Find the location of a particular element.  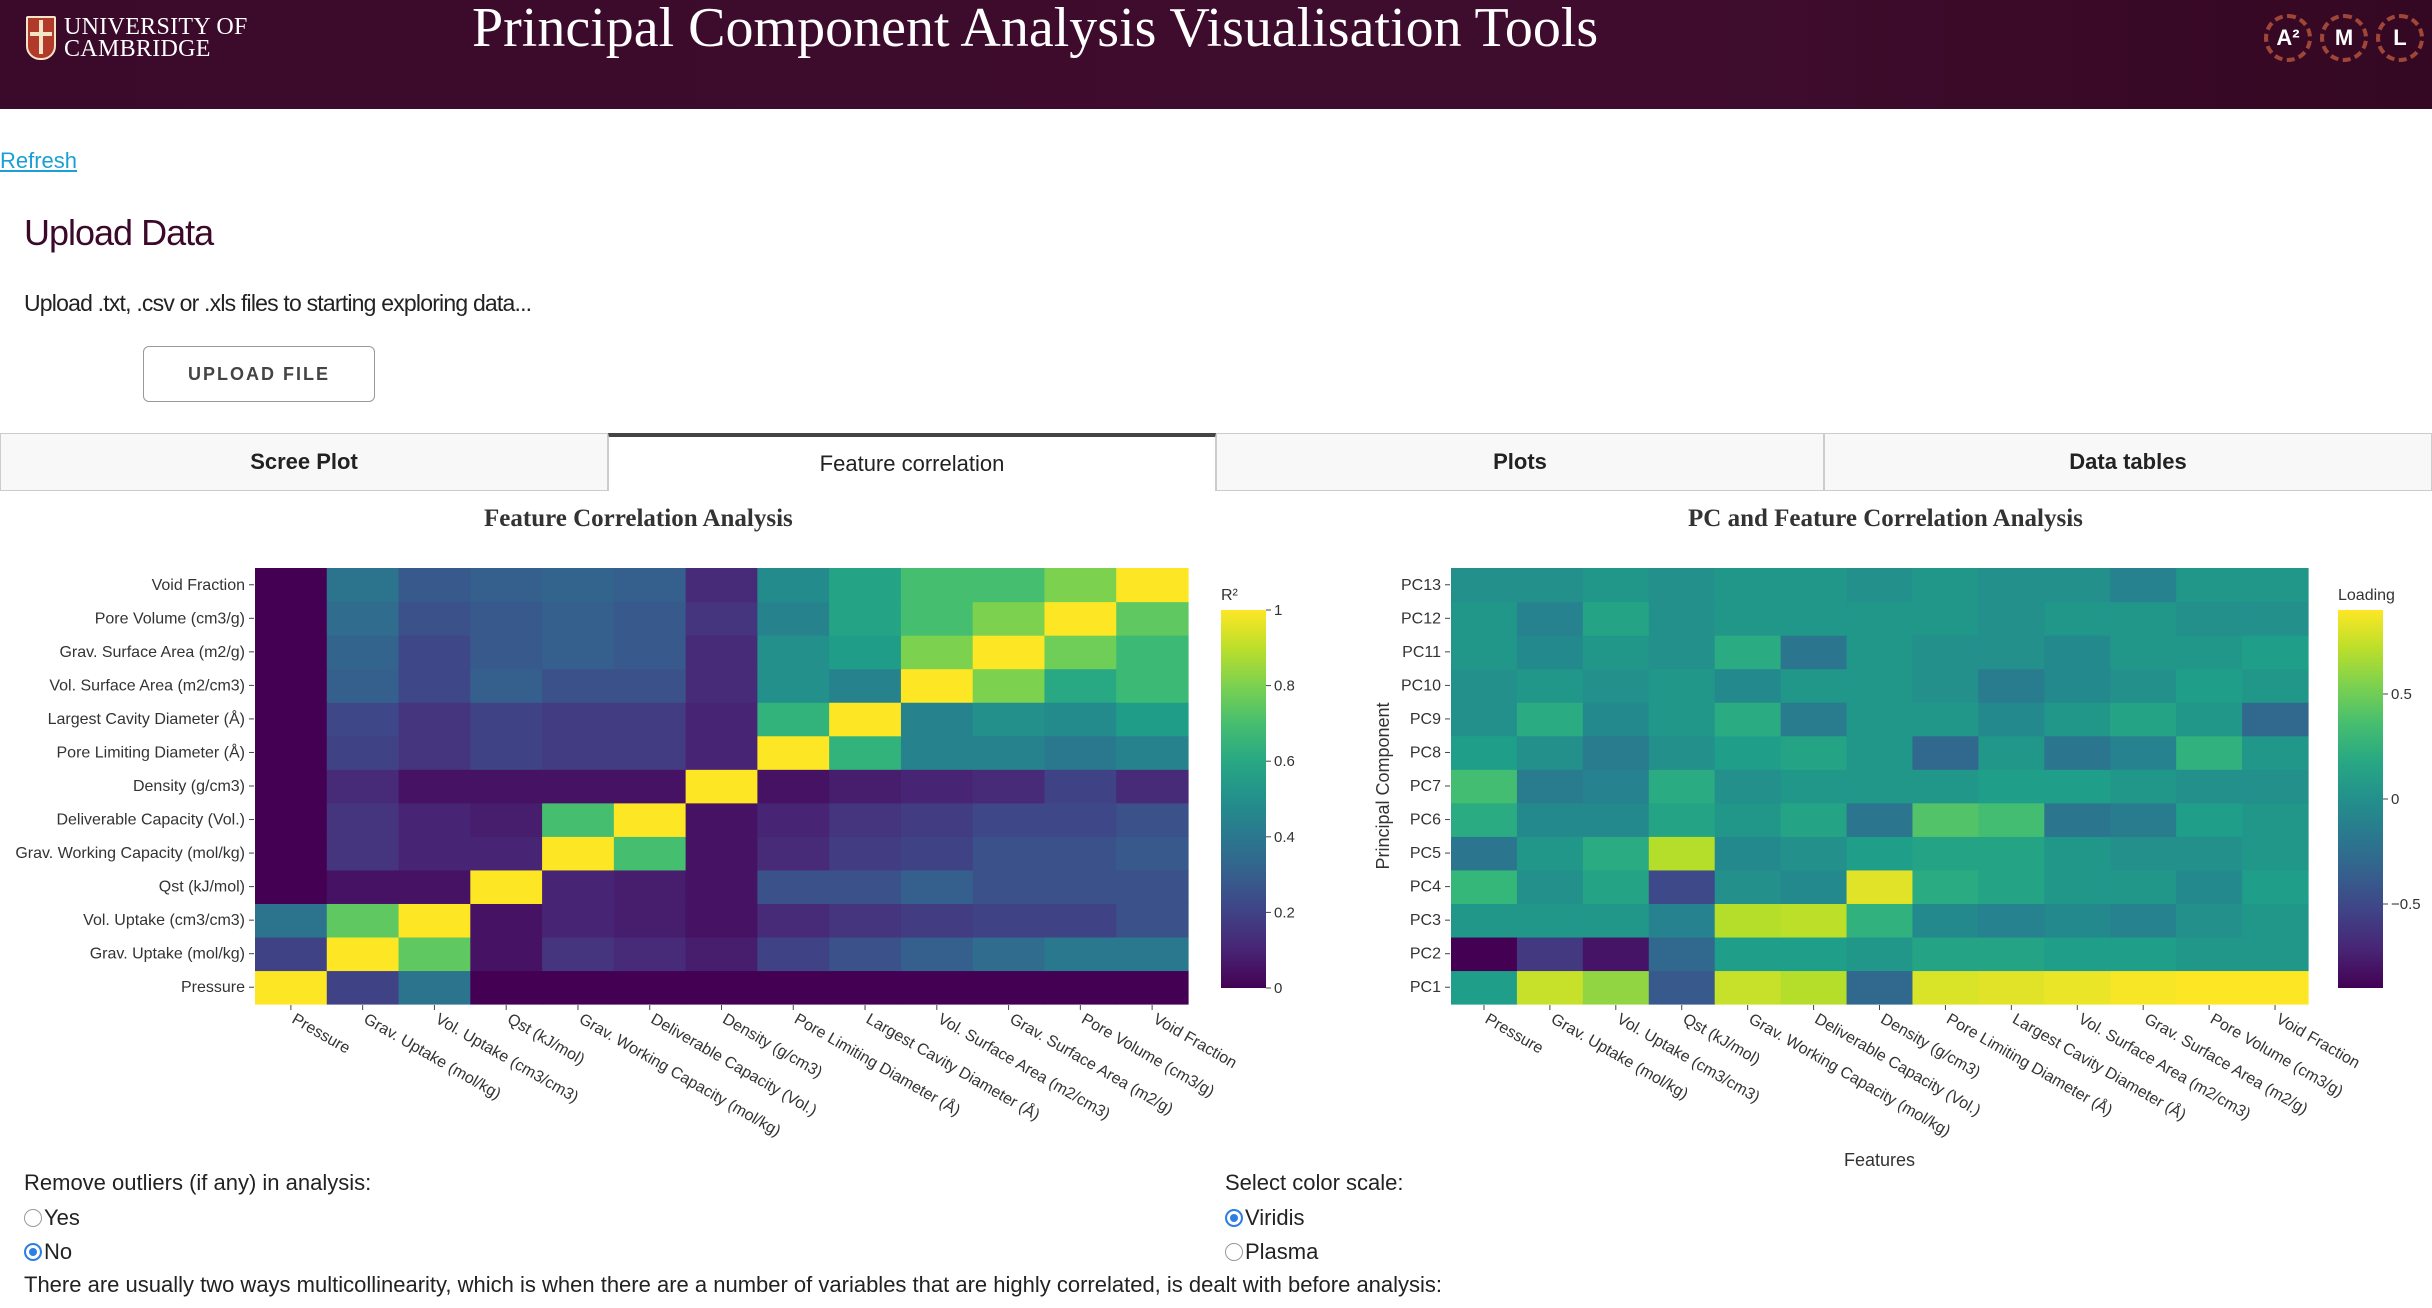

y-tick-label: PC9 is located at coordinates (1425, 719).